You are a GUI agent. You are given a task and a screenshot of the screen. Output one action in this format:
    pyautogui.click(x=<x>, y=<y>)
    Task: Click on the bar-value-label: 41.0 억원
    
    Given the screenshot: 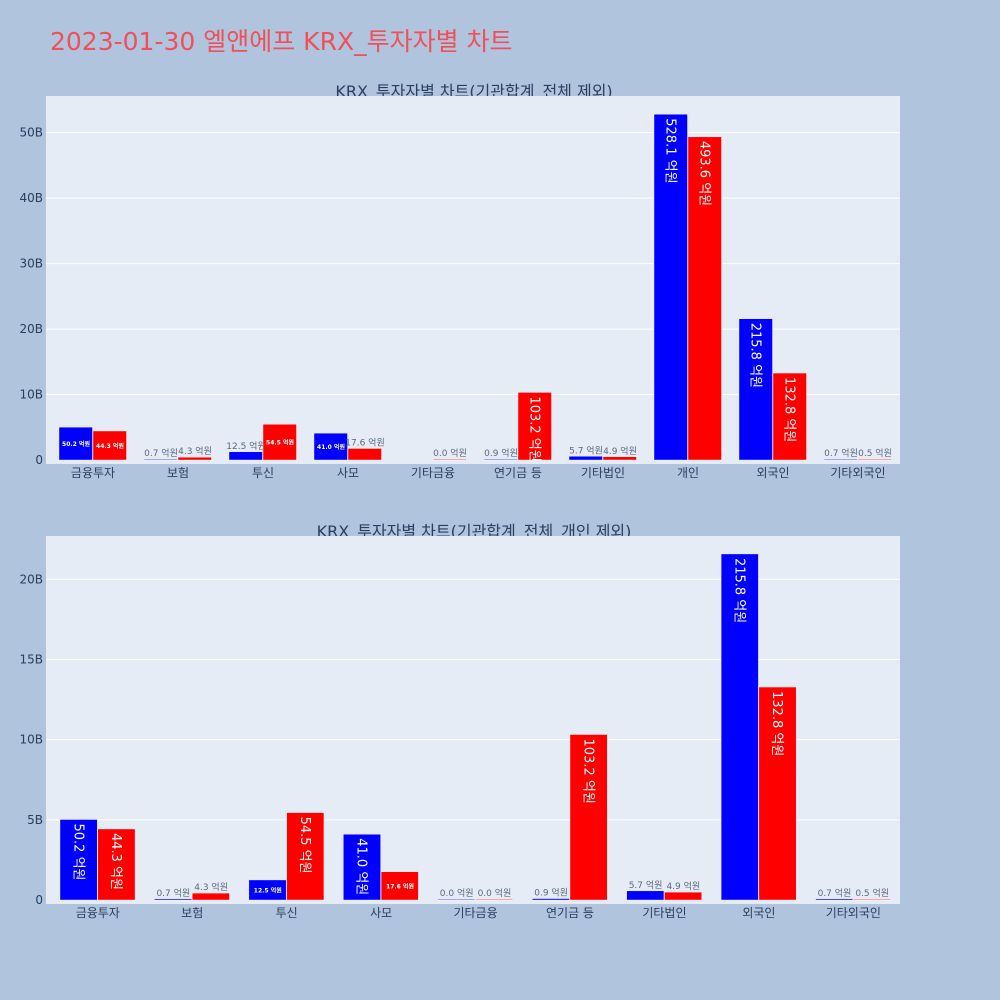 What is the action you would take?
    pyautogui.click(x=331, y=447)
    